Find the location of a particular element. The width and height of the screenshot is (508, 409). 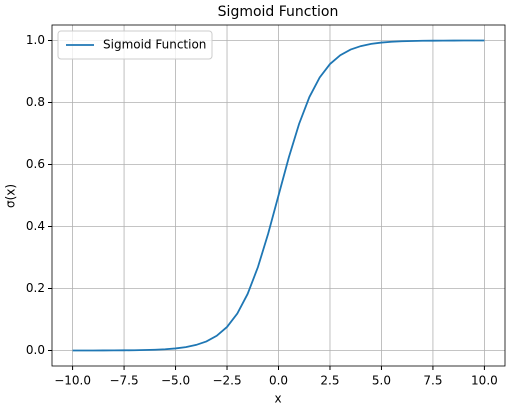

x-tick-label: 5.0 is located at coordinates (381, 381).